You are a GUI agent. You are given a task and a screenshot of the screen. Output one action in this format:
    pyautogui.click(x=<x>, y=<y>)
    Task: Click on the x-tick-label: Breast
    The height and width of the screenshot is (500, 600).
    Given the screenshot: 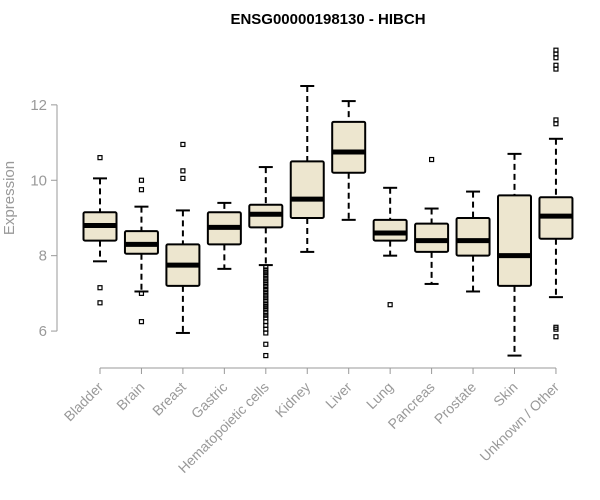 What is the action you would take?
    pyautogui.click(x=169, y=399)
    